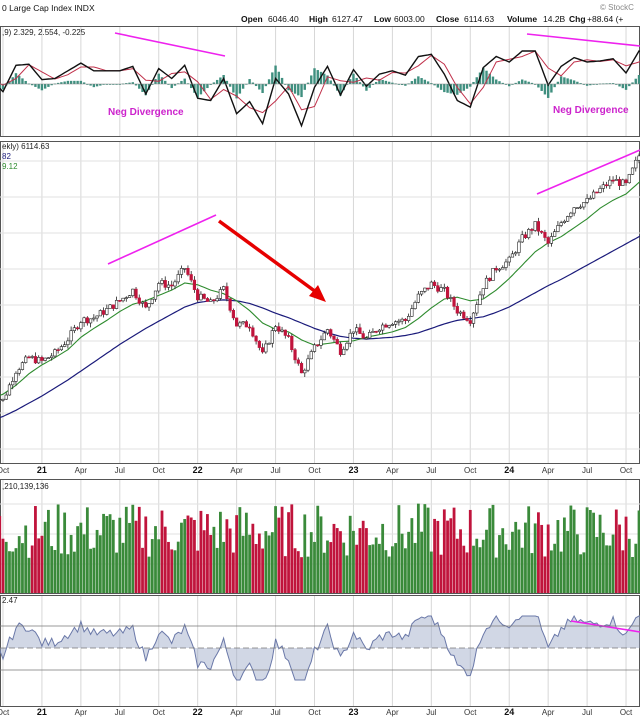 Image resolution: width=640 pixels, height=721 pixels. What do you see at coordinates (509, 712) in the screenshot?
I see `xaxis2-tick-13: 24` at bounding box center [509, 712].